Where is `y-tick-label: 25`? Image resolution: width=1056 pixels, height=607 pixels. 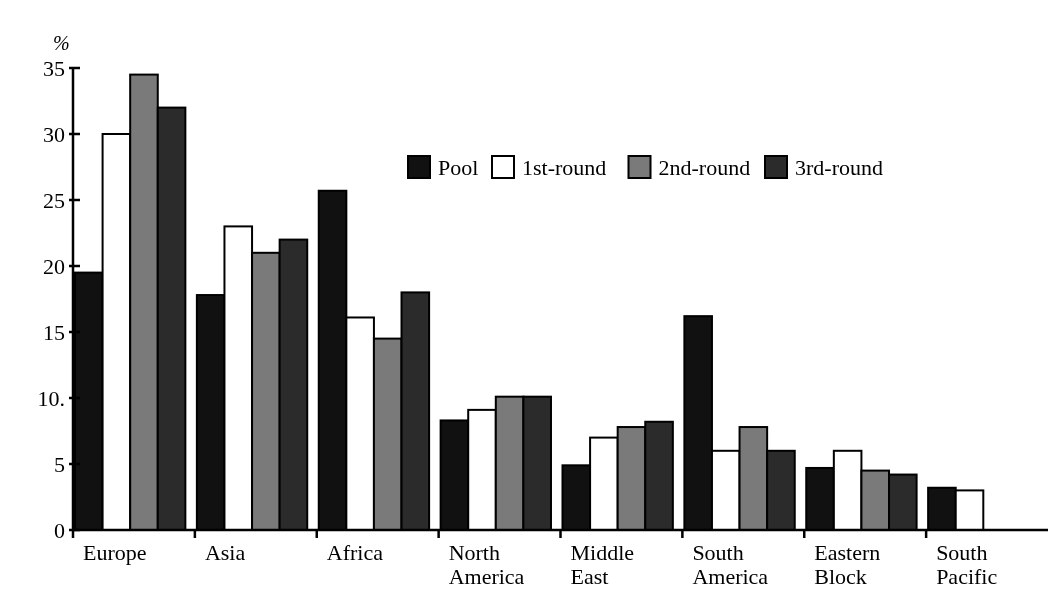 y-tick-label: 25 is located at coordinates (54, 200).